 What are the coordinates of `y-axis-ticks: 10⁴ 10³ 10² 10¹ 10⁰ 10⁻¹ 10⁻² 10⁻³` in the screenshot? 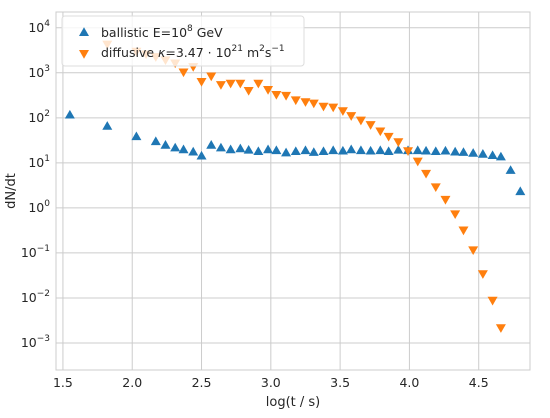 It's located at (35, 184).